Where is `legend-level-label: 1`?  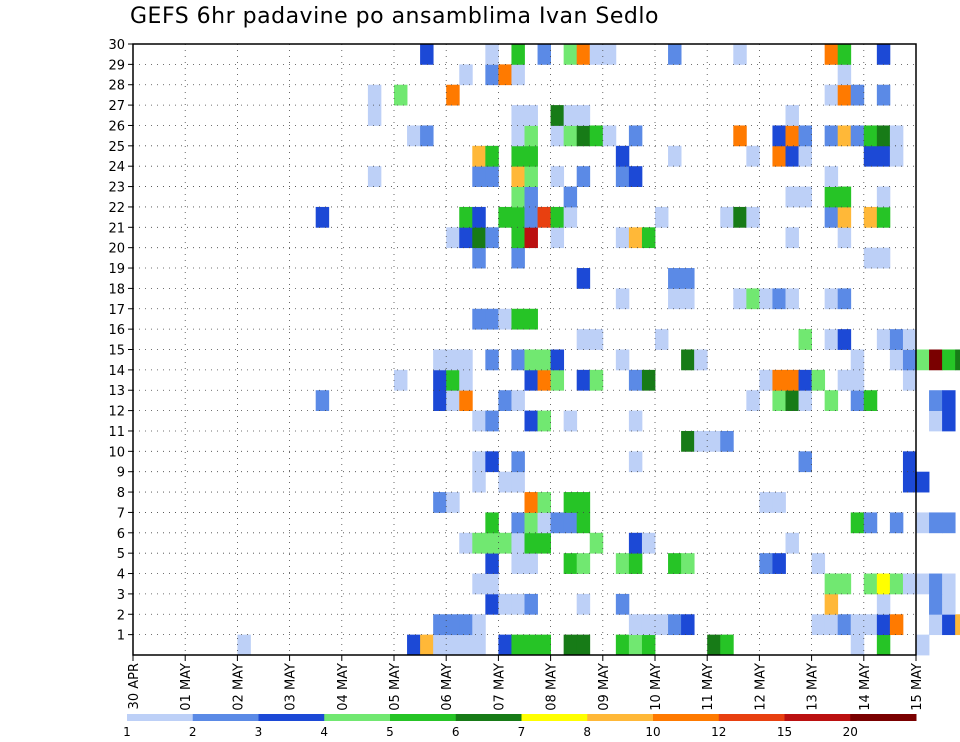 legend-level-label: 1 is located at coordinates (127, 732).